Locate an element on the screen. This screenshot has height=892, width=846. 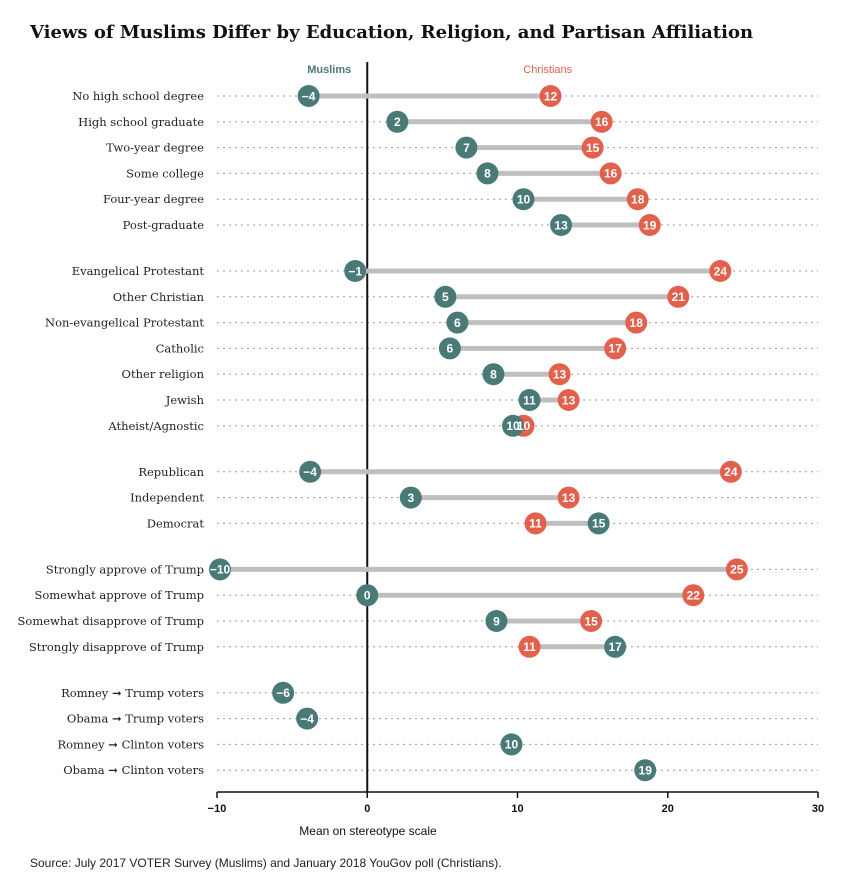
muslims-label: 13 is located at coordinates (561, 225).